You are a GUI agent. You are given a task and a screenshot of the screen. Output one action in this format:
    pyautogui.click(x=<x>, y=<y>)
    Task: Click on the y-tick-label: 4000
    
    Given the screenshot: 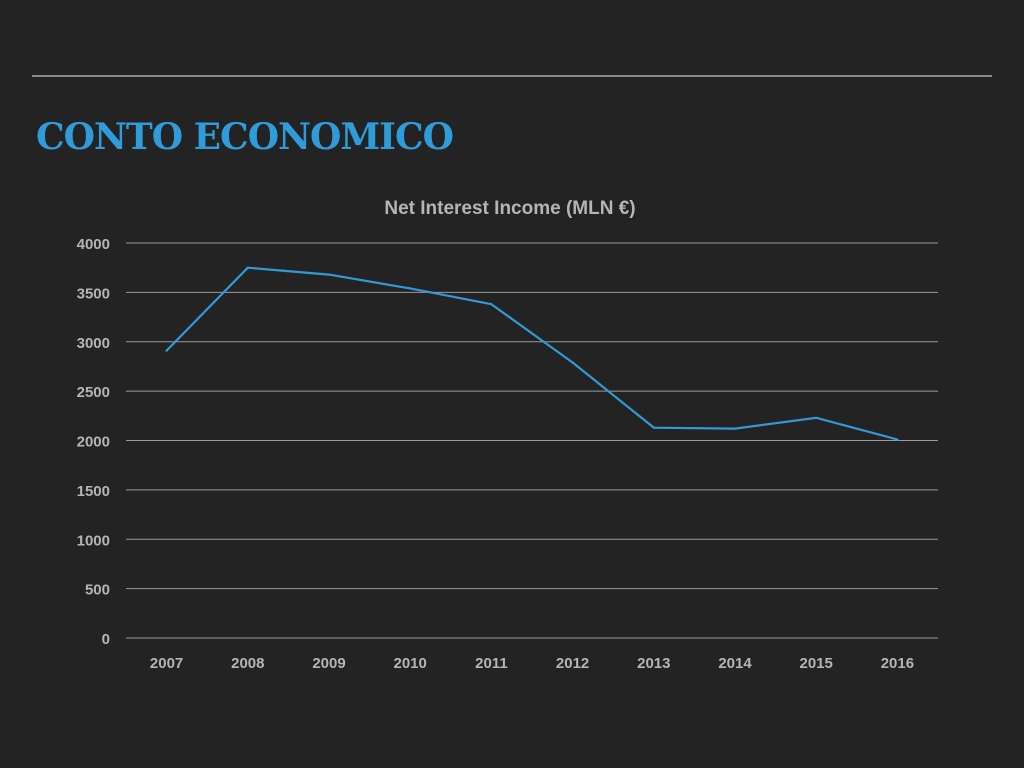 What is the action you would take?
    pyautogui.click(x=93, y=244)
    